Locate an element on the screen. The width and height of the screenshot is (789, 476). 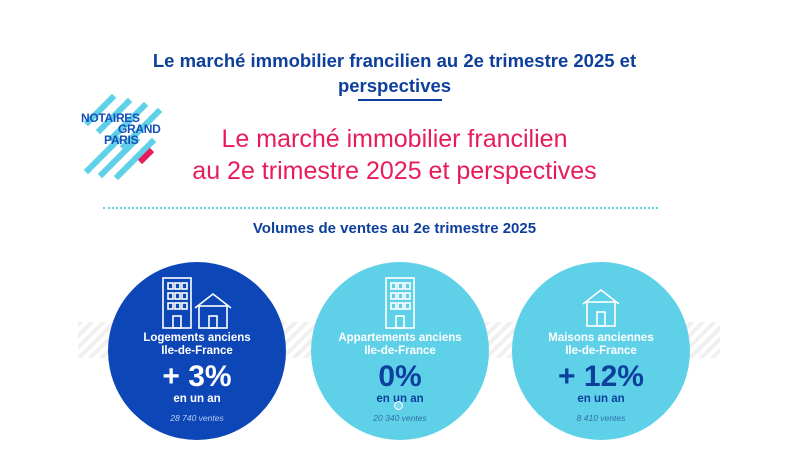
notaires-logo-stripes-icon is located at coordinates (123, 136).